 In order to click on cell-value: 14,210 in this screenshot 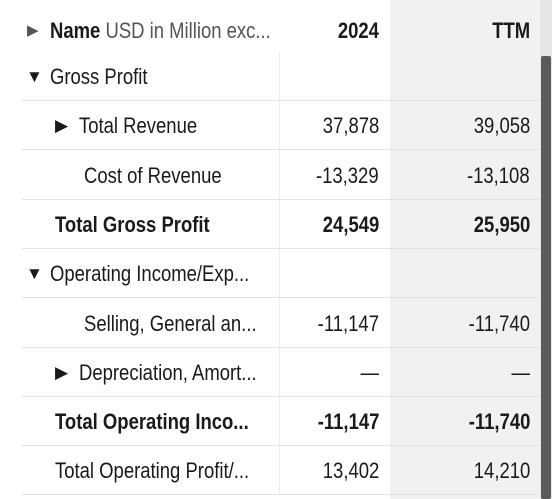, I will do `click(501, 471)`.